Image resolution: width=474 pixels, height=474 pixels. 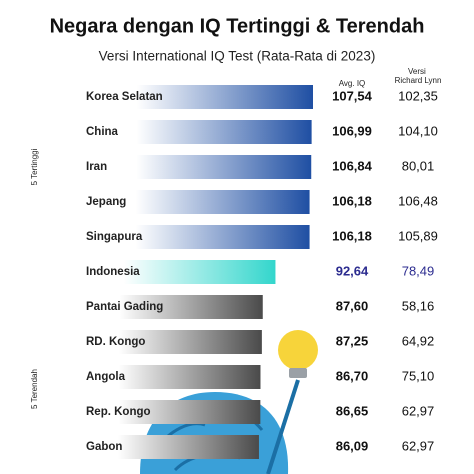 I want to click on value-label: 107,54, so click(x=352, y=95).